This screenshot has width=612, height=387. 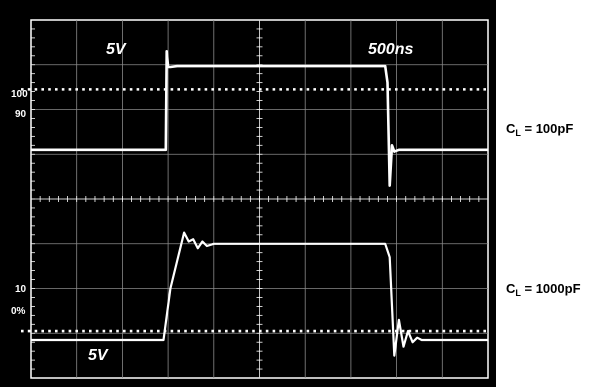 What do you see at coordinates (390, 49) in the screenshot?
I see `top-right-scale-label: 500ns` at bounding box center [390, 49].